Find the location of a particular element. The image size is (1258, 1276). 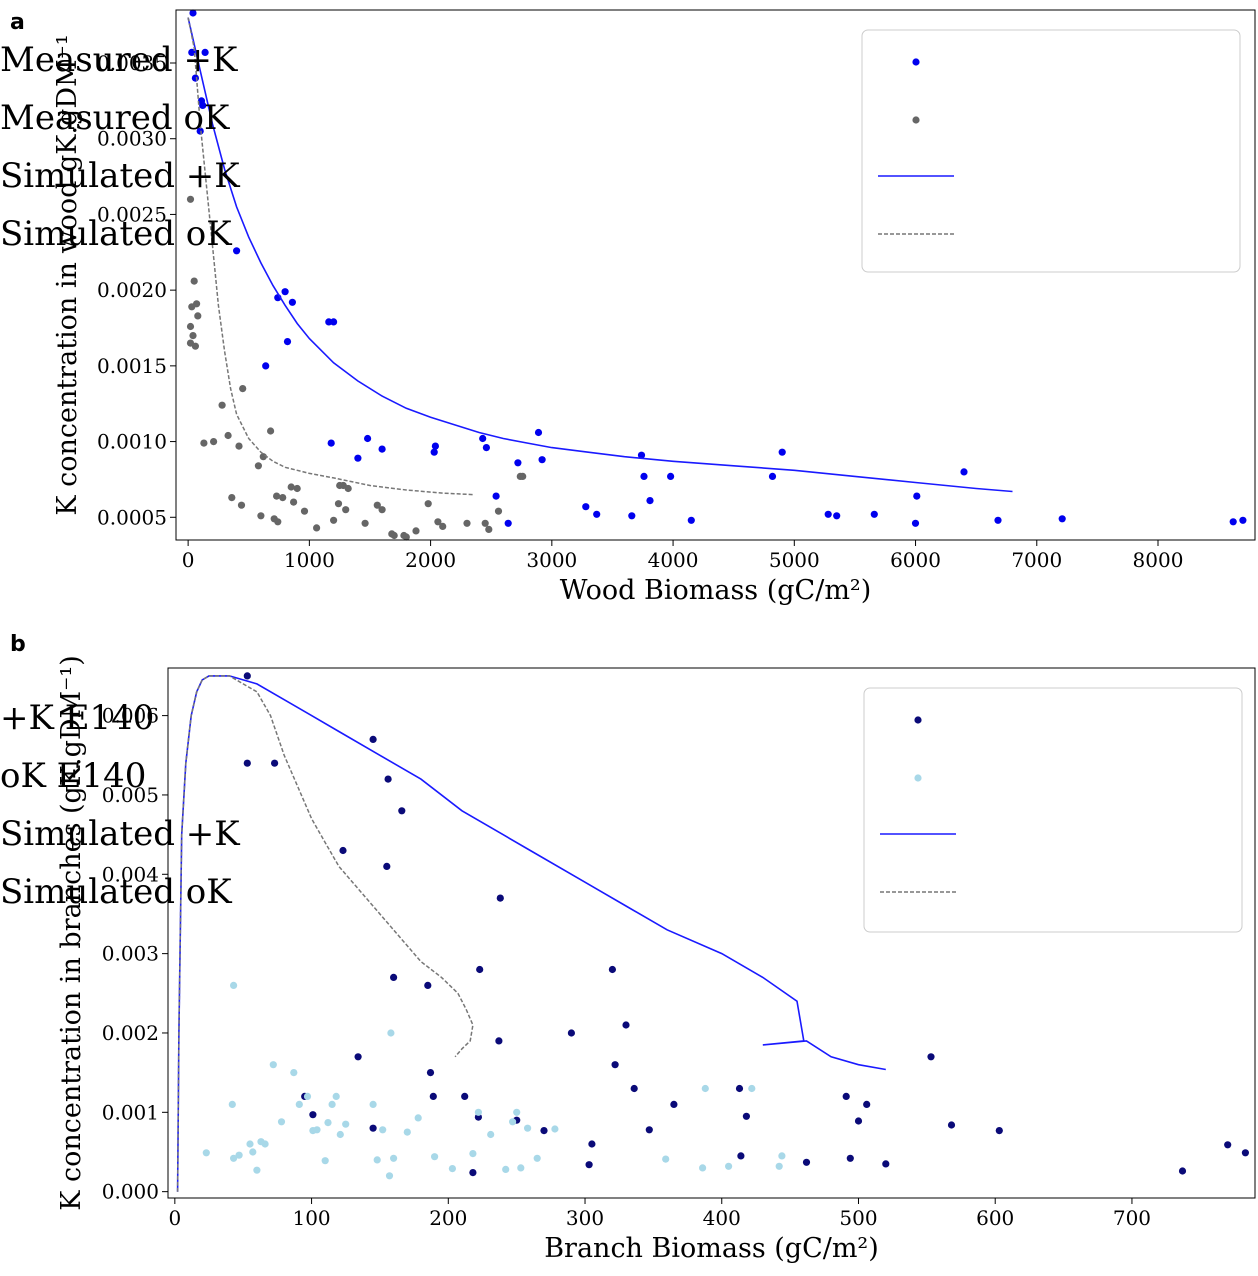

x-tick-label-b-3: 300 is located at coordinates (585, 1218).